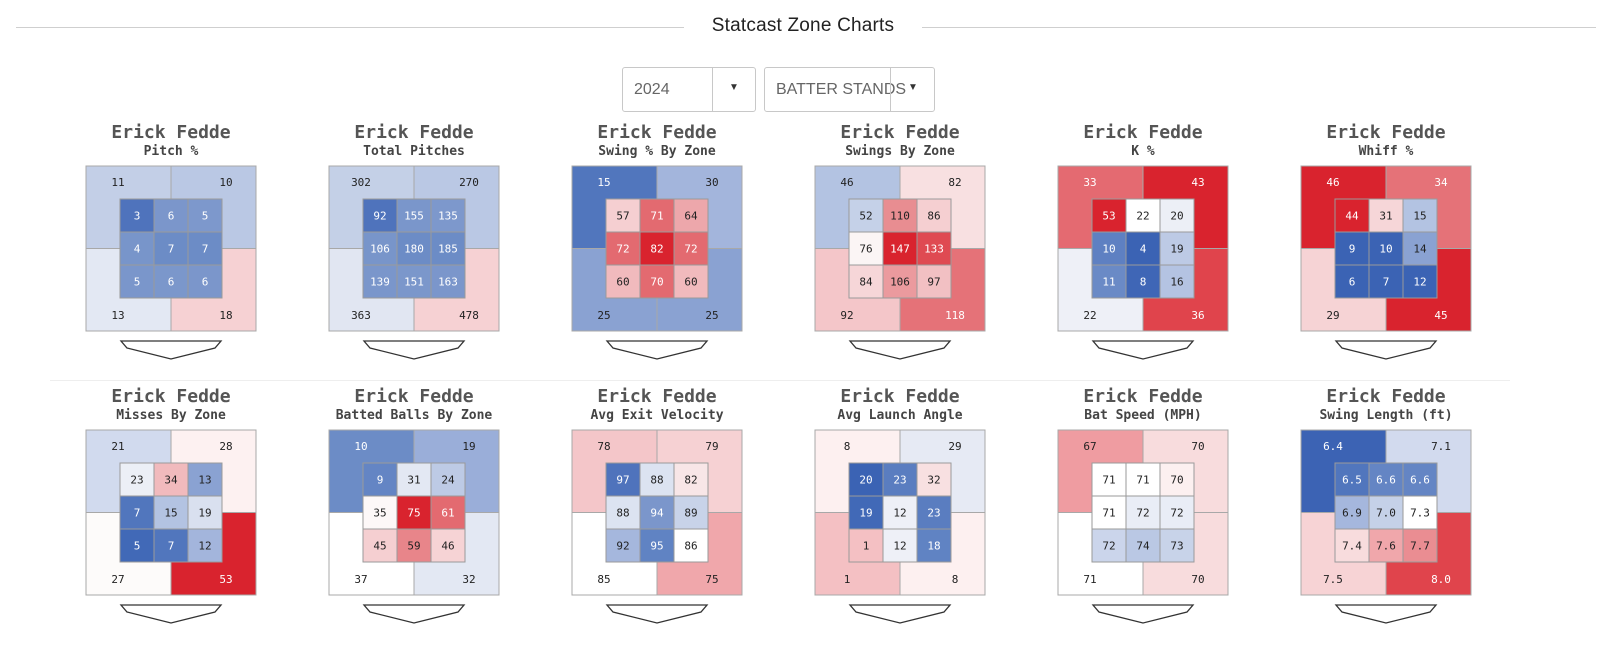  What do you see at coordinates (955, 579) in the screenshot?
I see `outer-zone-value: 8` at bounding box center [955, 579].